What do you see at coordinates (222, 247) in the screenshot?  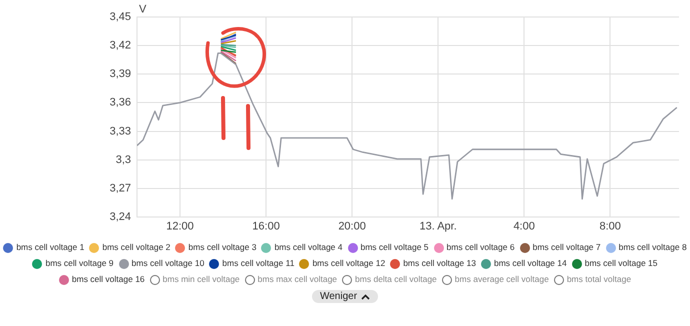 I see `legend-label: bms cell voltage 3` at bounding box center [222, 247].